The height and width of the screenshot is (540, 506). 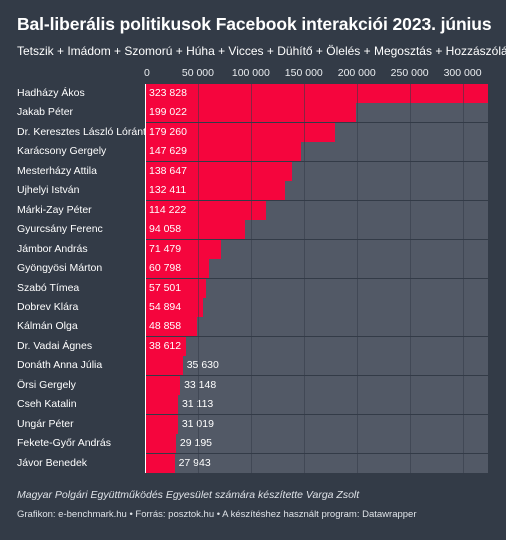 I want to click on bar-row: Örsi Gergely 33 148, so click(x=253, y=385).